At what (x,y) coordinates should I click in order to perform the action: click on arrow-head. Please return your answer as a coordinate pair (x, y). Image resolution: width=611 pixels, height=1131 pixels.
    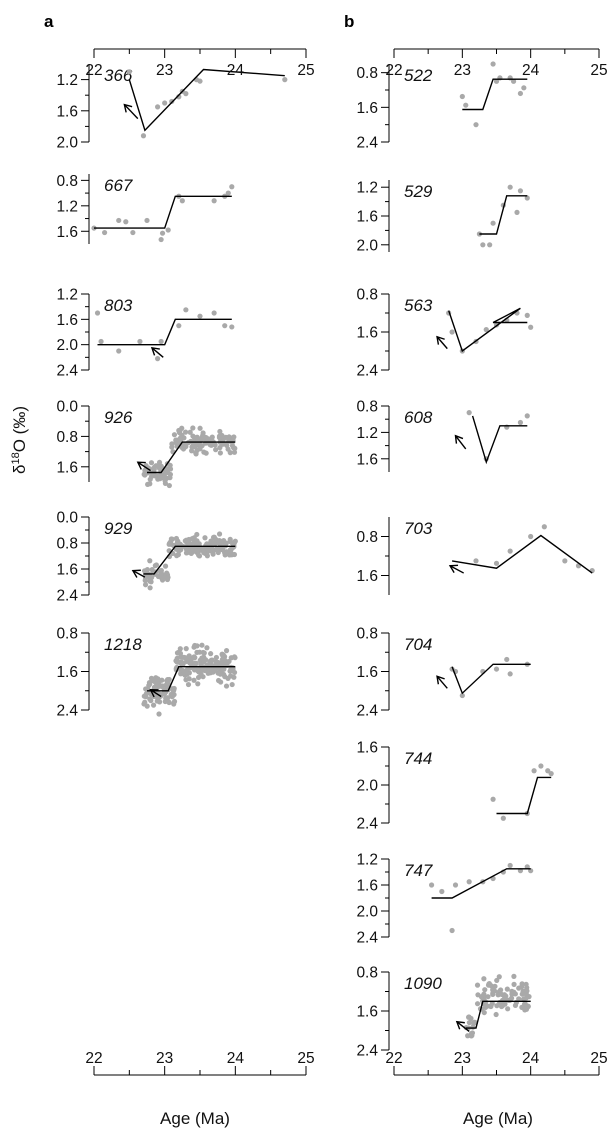
    Looking at the image, I should click on (453, 568).